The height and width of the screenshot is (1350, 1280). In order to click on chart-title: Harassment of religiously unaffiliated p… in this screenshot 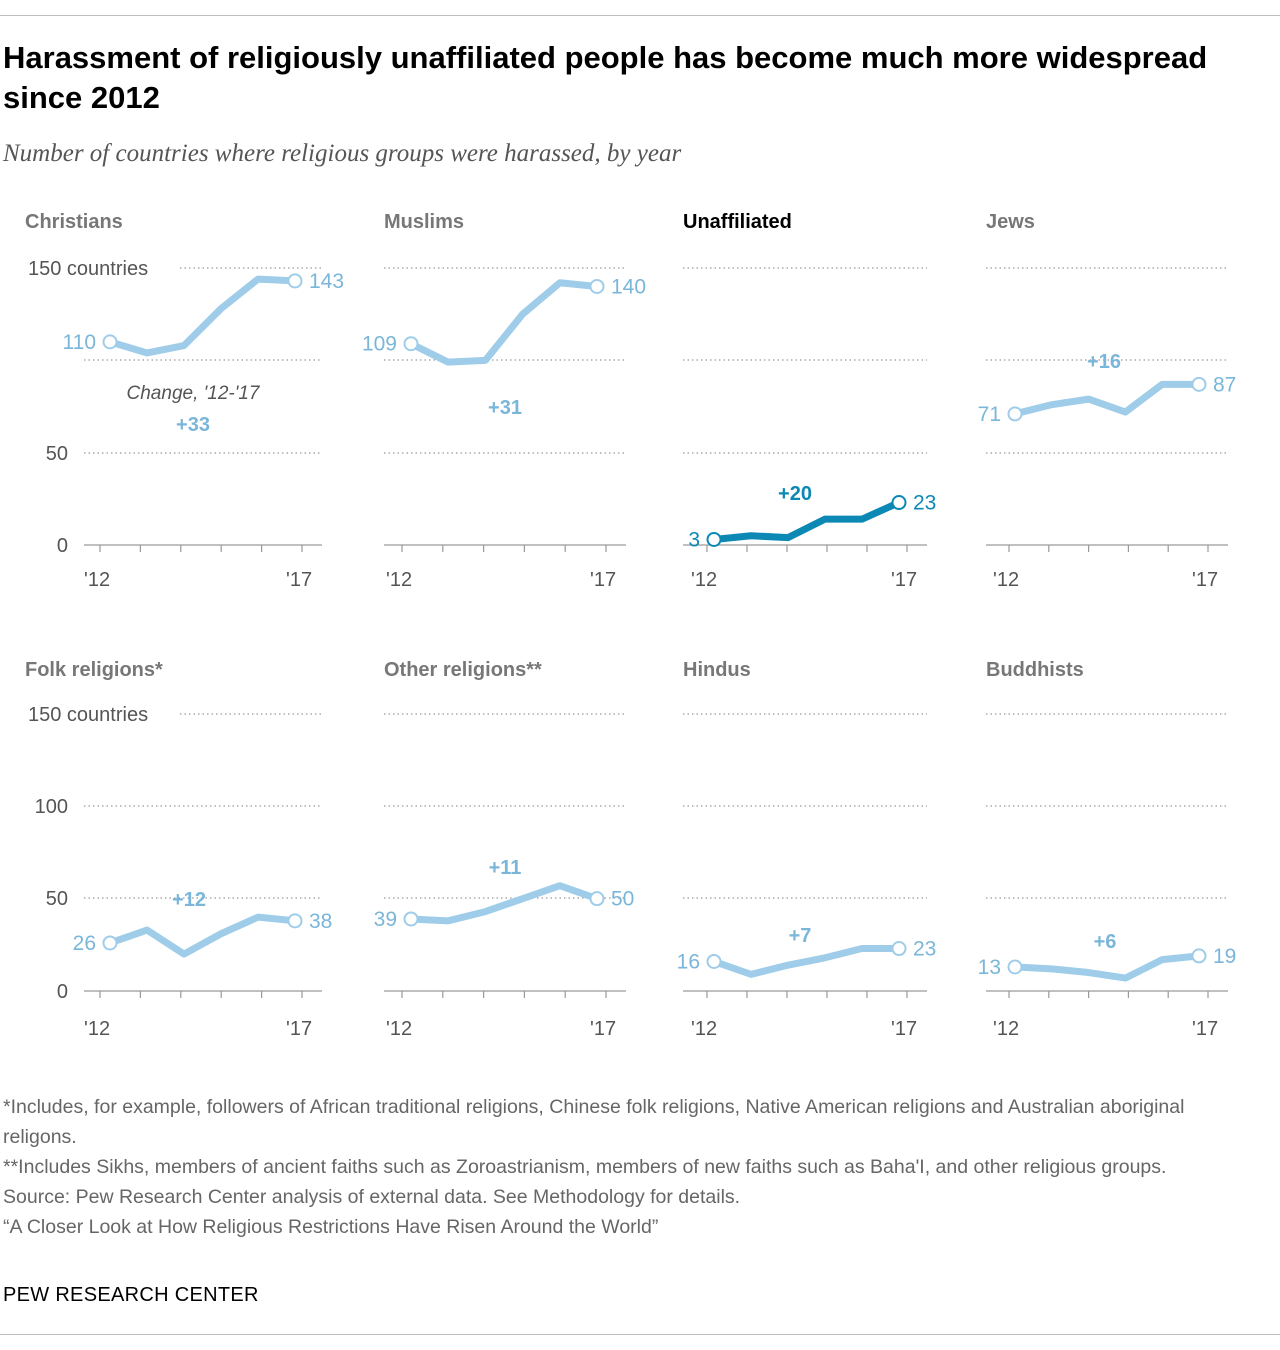, I will do `click(605, 77)`.